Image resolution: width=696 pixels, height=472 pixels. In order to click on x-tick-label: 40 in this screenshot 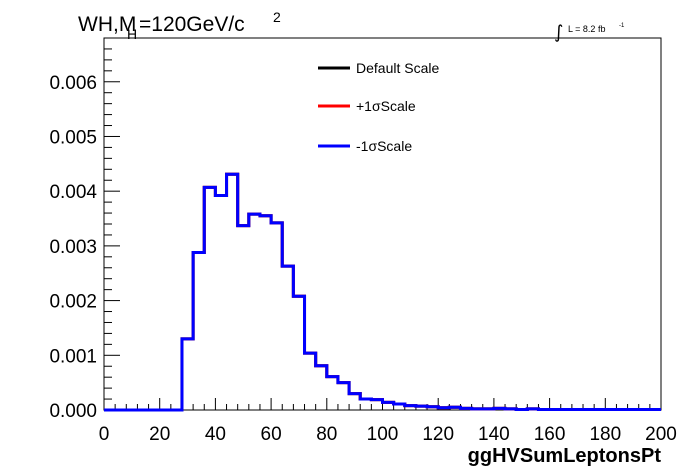, I will do `click(215, 434)`.